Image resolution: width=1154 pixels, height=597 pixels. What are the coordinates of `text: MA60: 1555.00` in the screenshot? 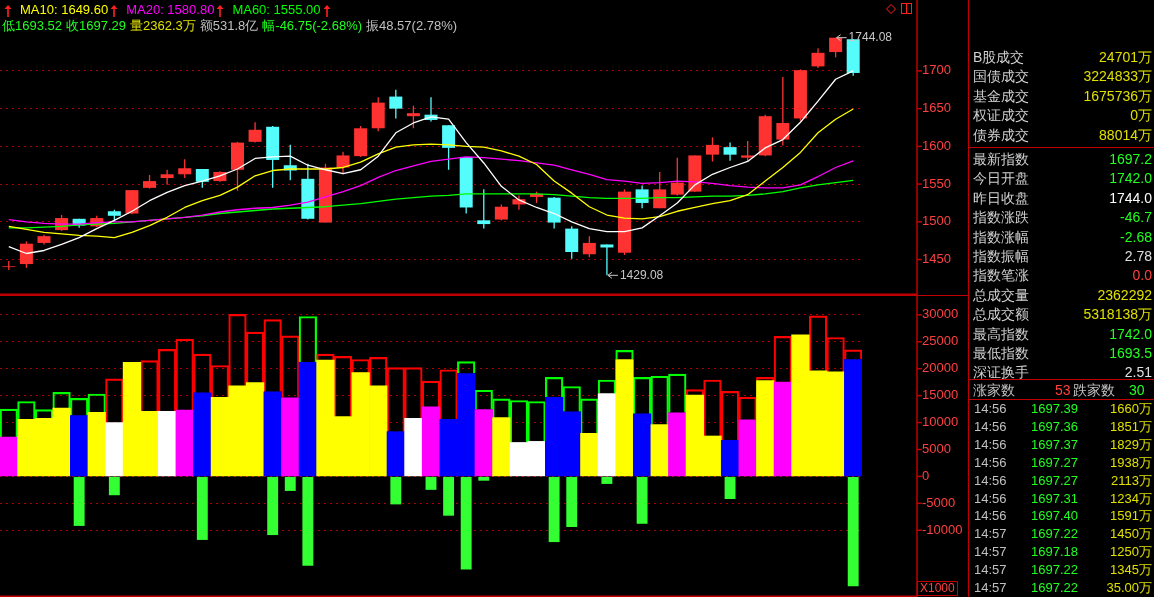 It's located at (276, 9).